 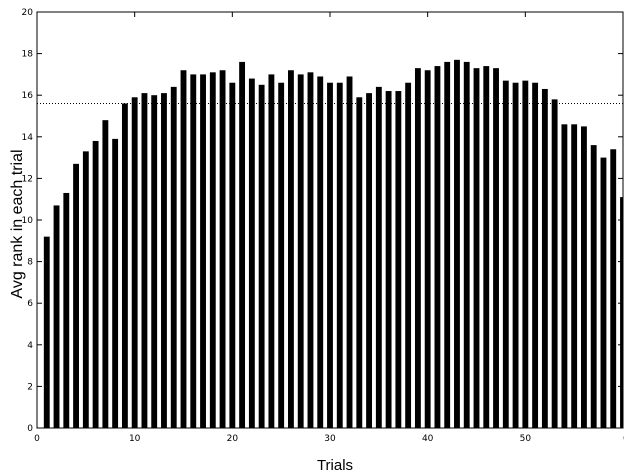 I want to click on x-tick-label: 0, so click(x=37, y=439).